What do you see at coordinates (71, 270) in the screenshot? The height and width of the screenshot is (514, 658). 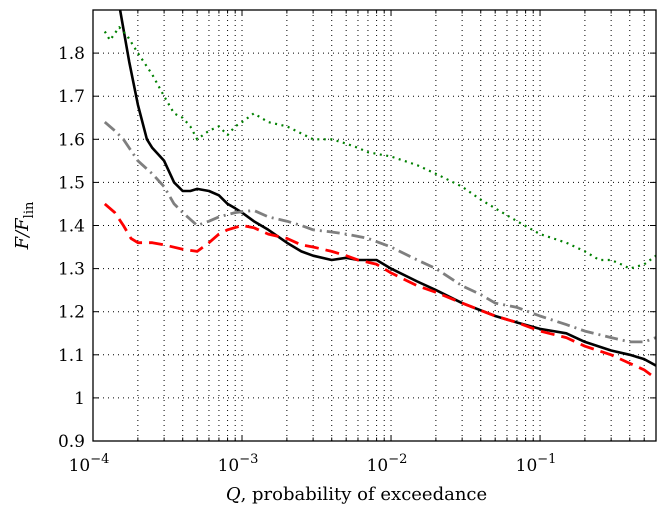 I see `y-tick-label: 1.3` at bounding box center [71, 270].